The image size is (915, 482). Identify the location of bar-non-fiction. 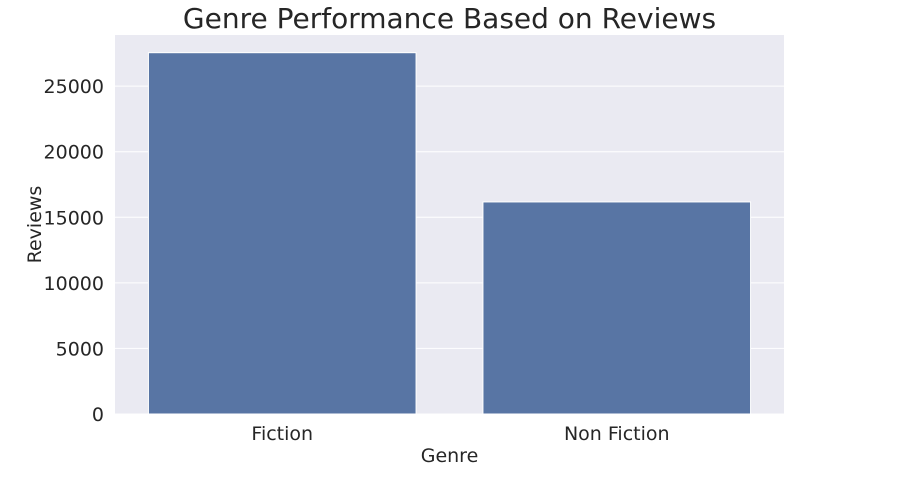
(617, 308).